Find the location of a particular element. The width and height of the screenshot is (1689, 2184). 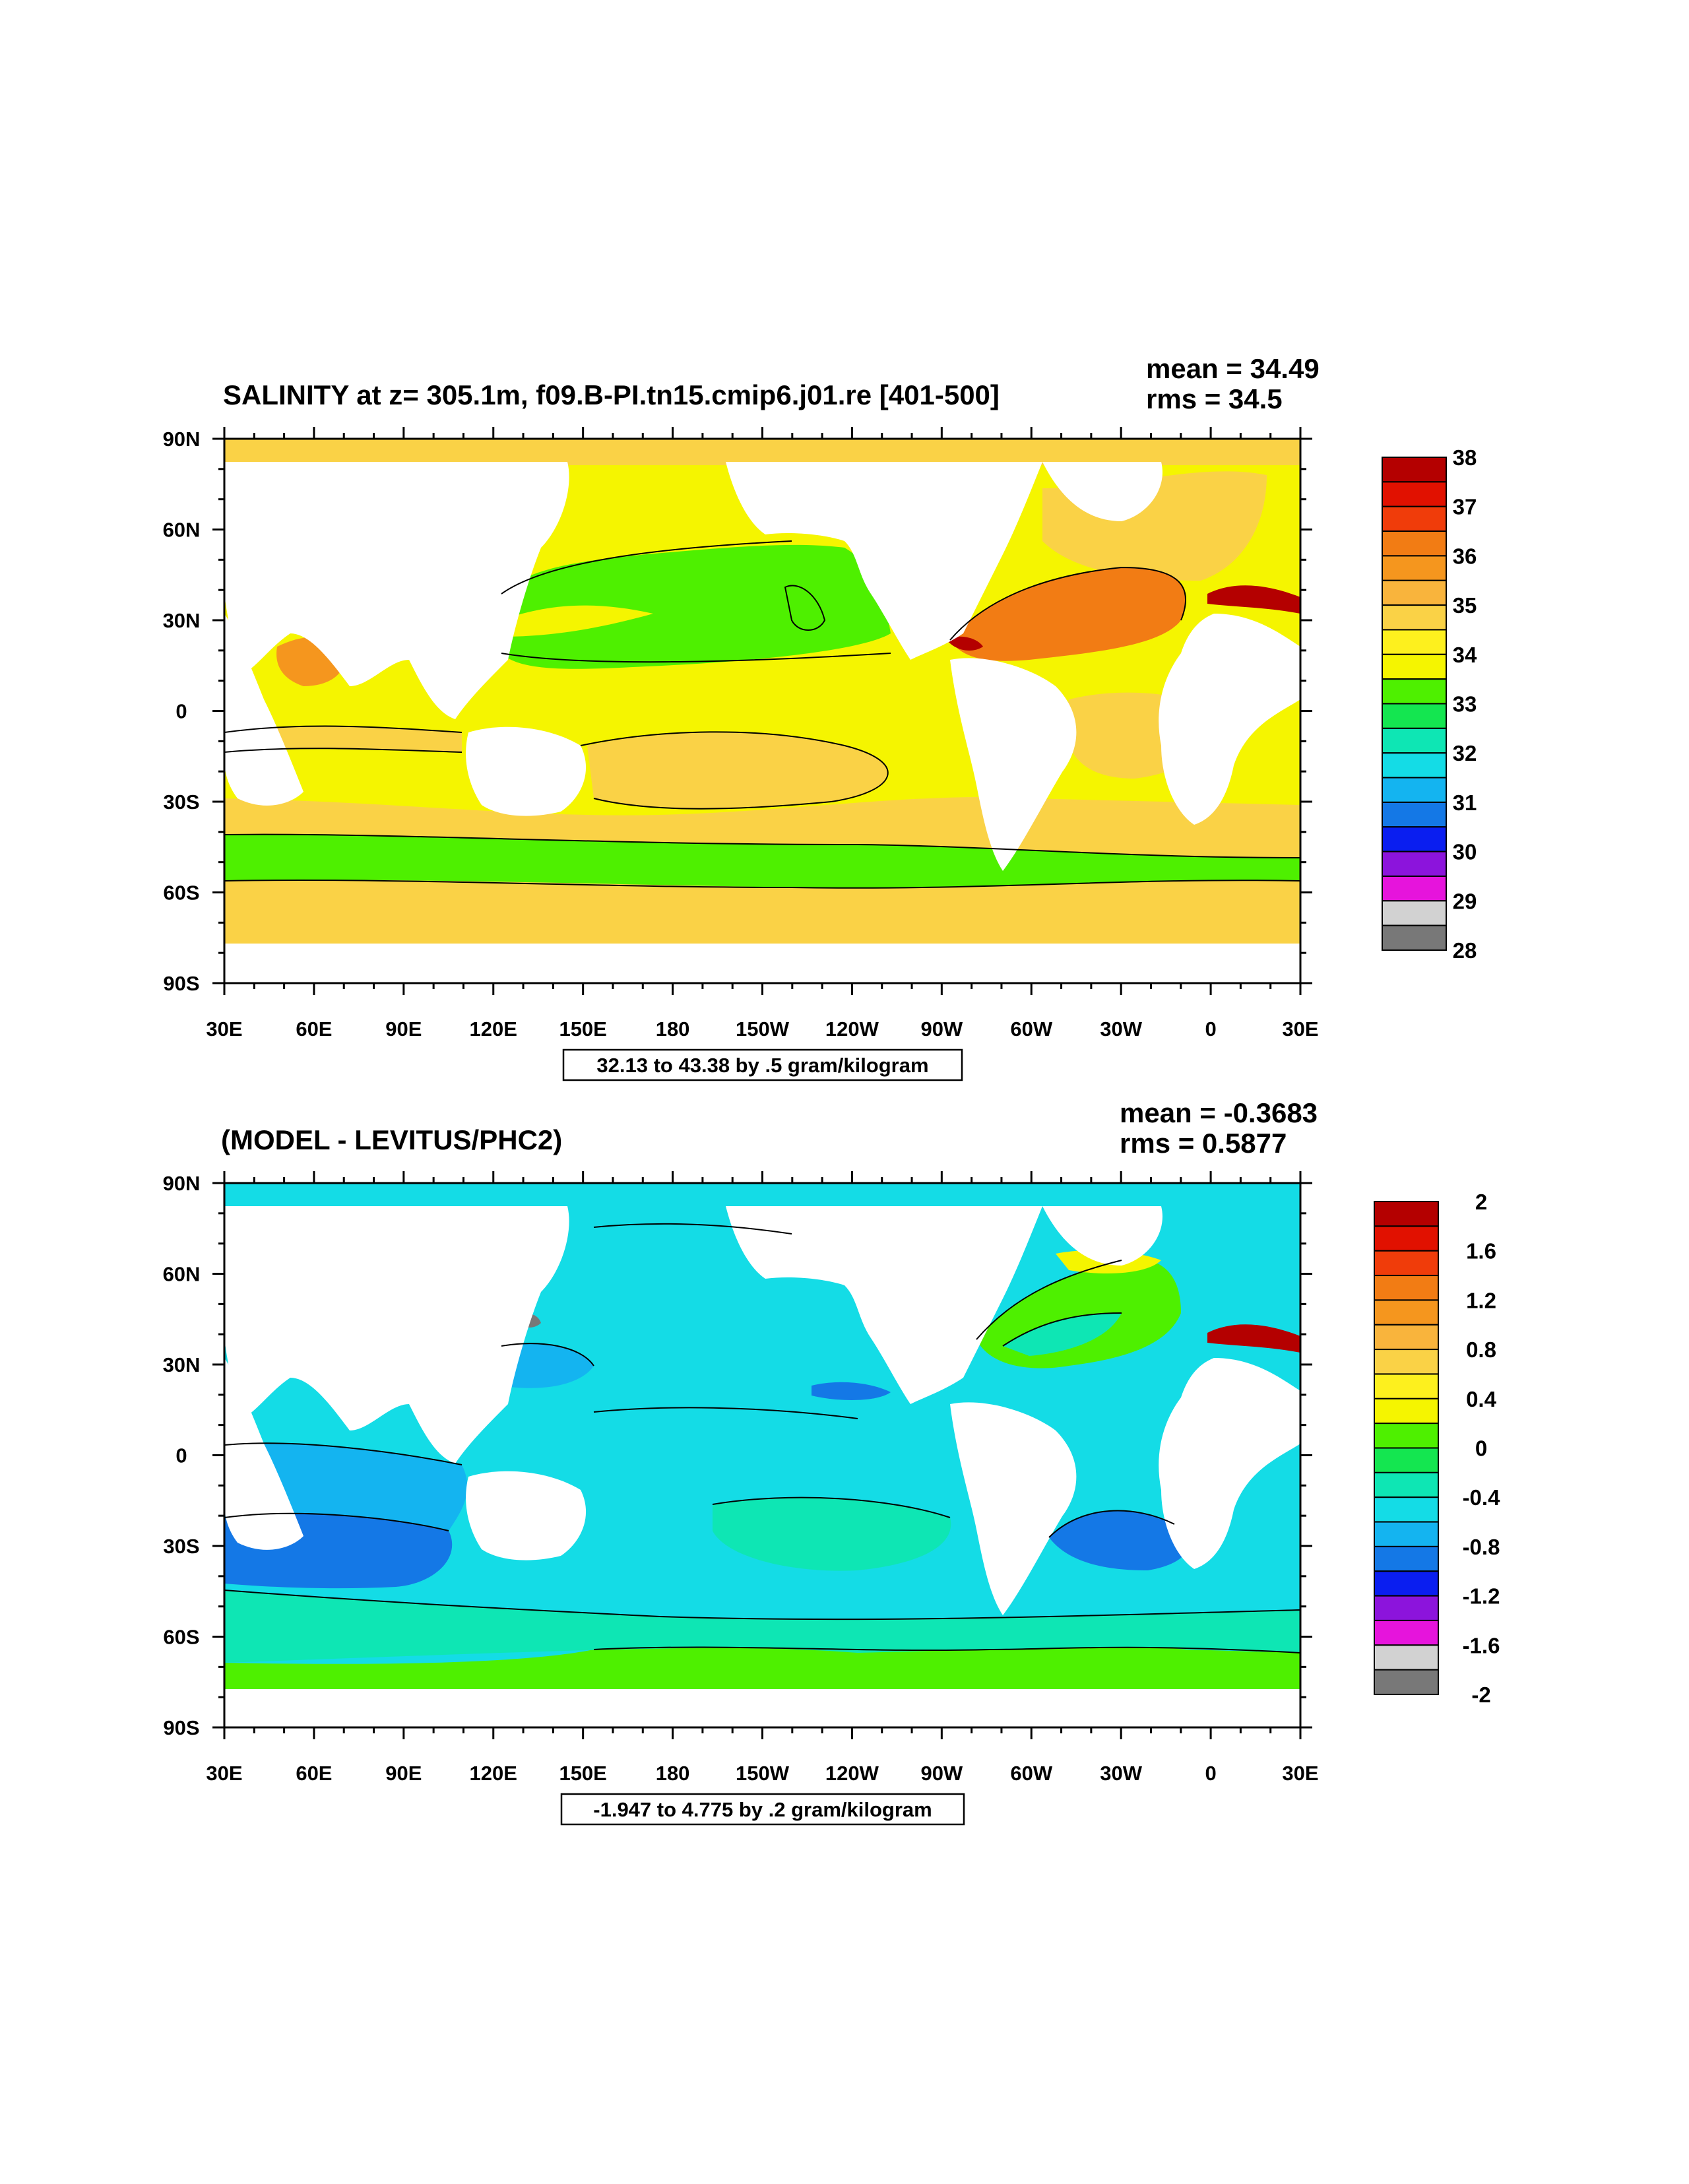

y-tick-label: 90S is located at coordinates (181, 1727).